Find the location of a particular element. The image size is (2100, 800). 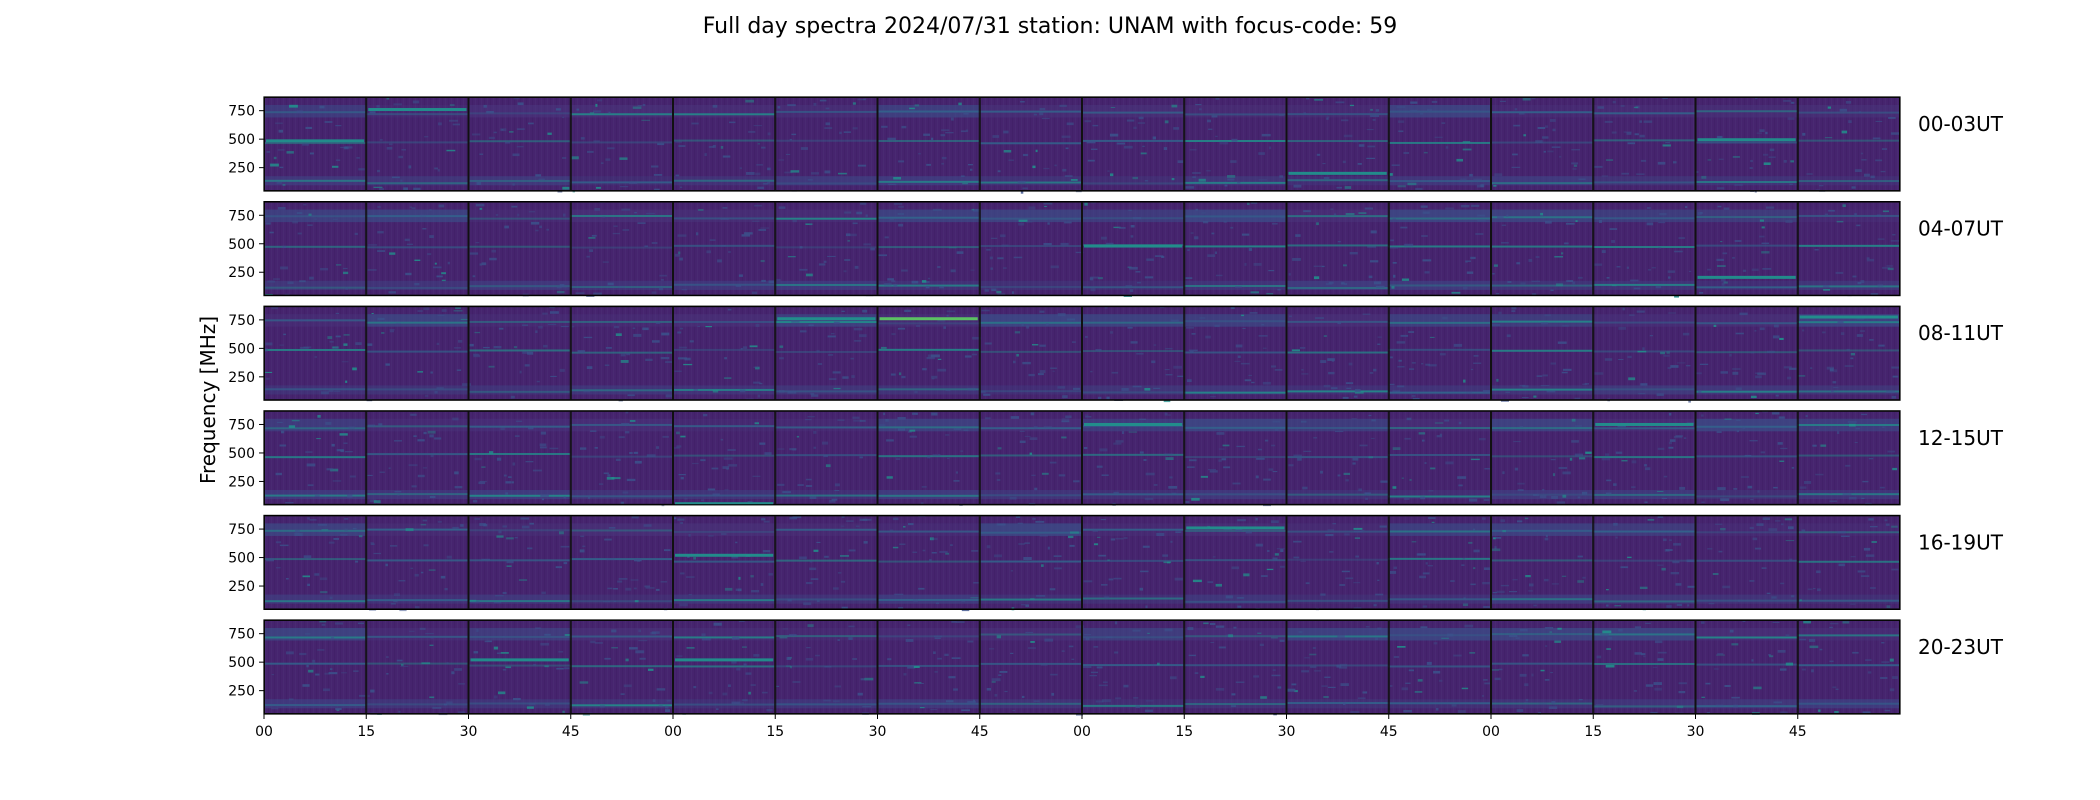

upper-band is located at coordinates (1235, 111).